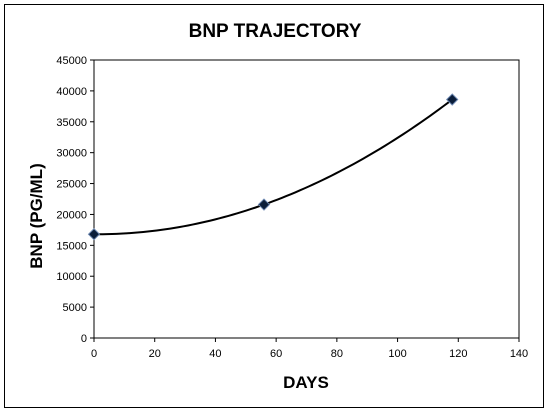 The height and width of the screenshot is (414, 550). What do you see at coordinates (71, 185) in the screenshot?
I see `y-tick-label: 25000` at bounding box center [71, 185].